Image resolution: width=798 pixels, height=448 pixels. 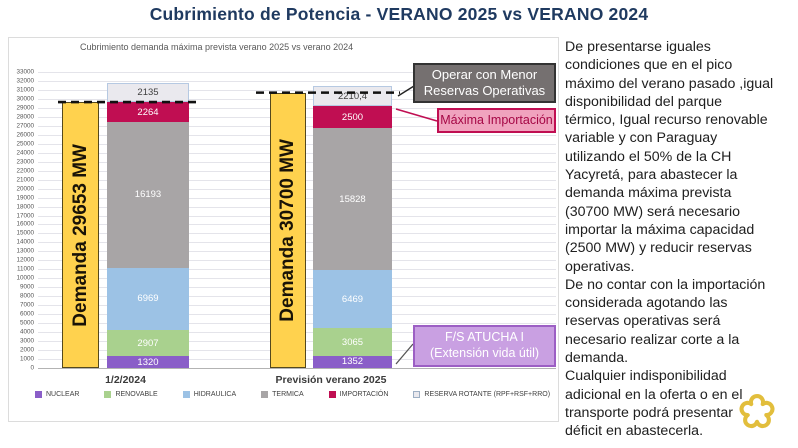 I want to click on bar-segment: 15828, so click(x=352, y=199).